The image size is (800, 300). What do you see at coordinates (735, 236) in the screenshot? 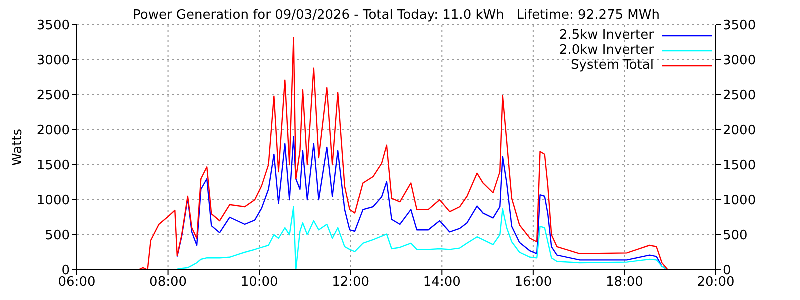
I see `y2-tick-label: 500` at bounding box center [735, 236].